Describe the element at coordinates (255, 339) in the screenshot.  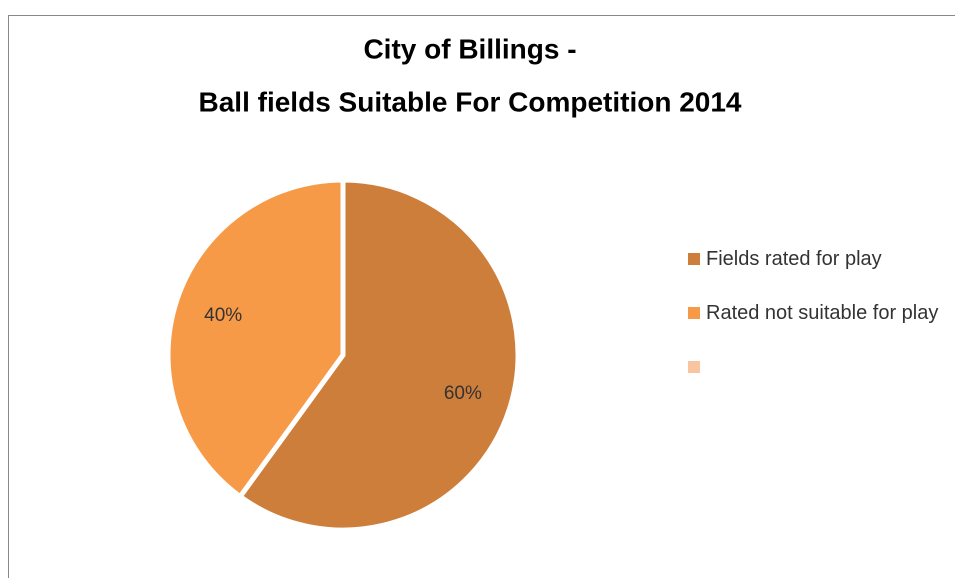
I see `pie-slice` at that location.